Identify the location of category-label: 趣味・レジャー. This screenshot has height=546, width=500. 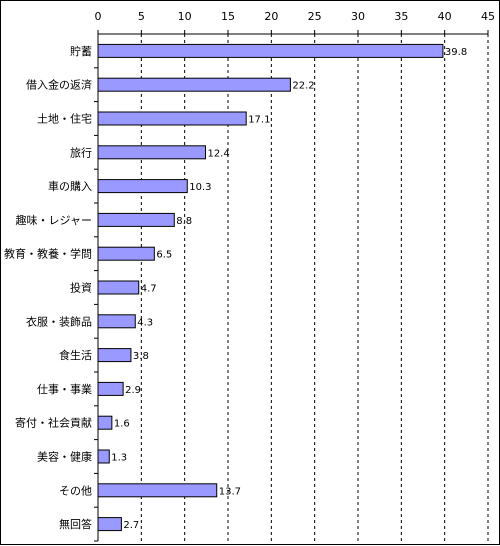
(54, 220).